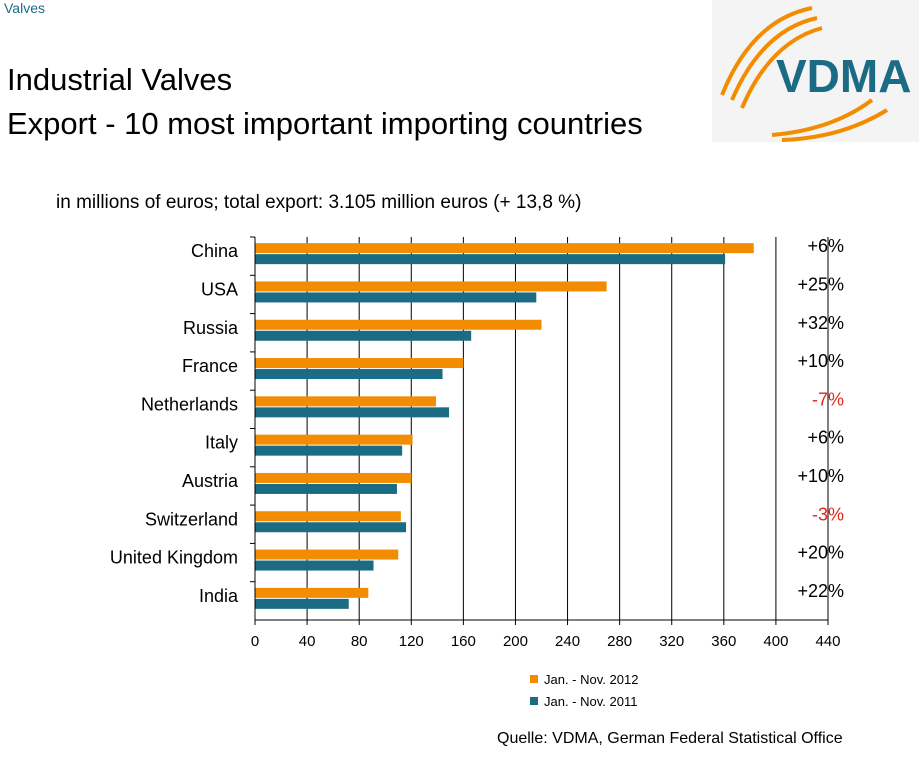 This screenshot has height=768, width=919. I want to click on bar-2012-italy, so click(334, 439).